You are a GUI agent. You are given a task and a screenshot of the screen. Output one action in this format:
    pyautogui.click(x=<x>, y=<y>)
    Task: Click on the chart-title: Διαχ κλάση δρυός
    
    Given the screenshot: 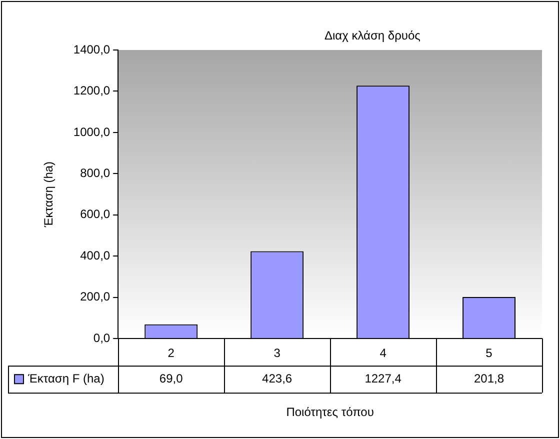 What is the action you would take?
    pyautogui.click(x=372, y=35)
    